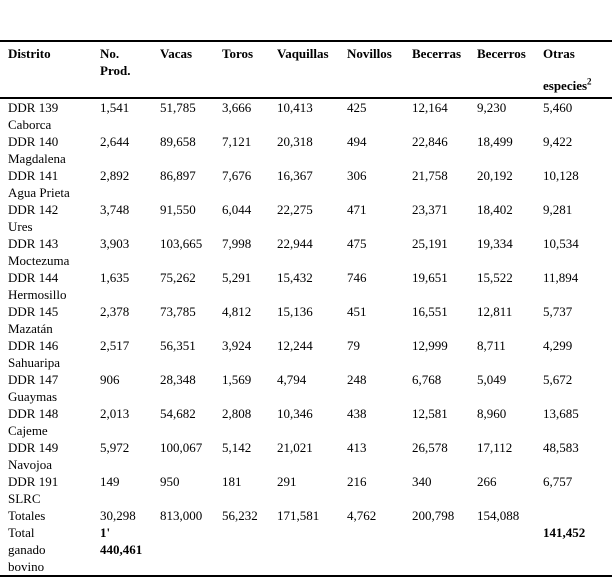  I want to click on value-cell: 4,794, so click(292, 379).